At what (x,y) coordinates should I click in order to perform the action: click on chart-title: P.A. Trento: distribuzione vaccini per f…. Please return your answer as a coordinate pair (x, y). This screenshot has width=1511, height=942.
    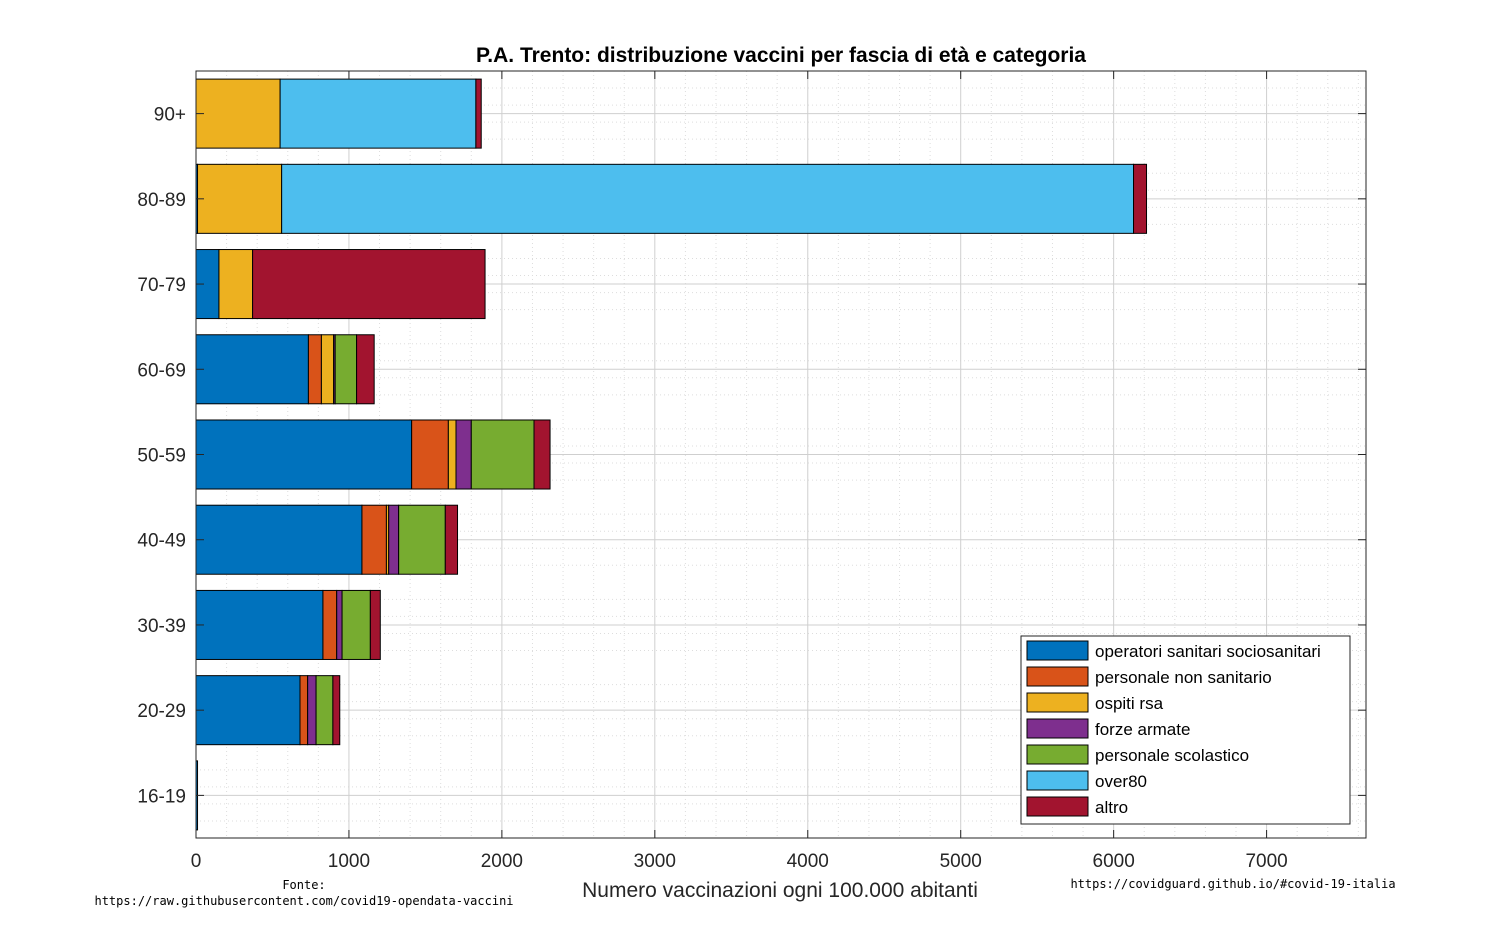
    Looking at the image, I should click on (781, 55).